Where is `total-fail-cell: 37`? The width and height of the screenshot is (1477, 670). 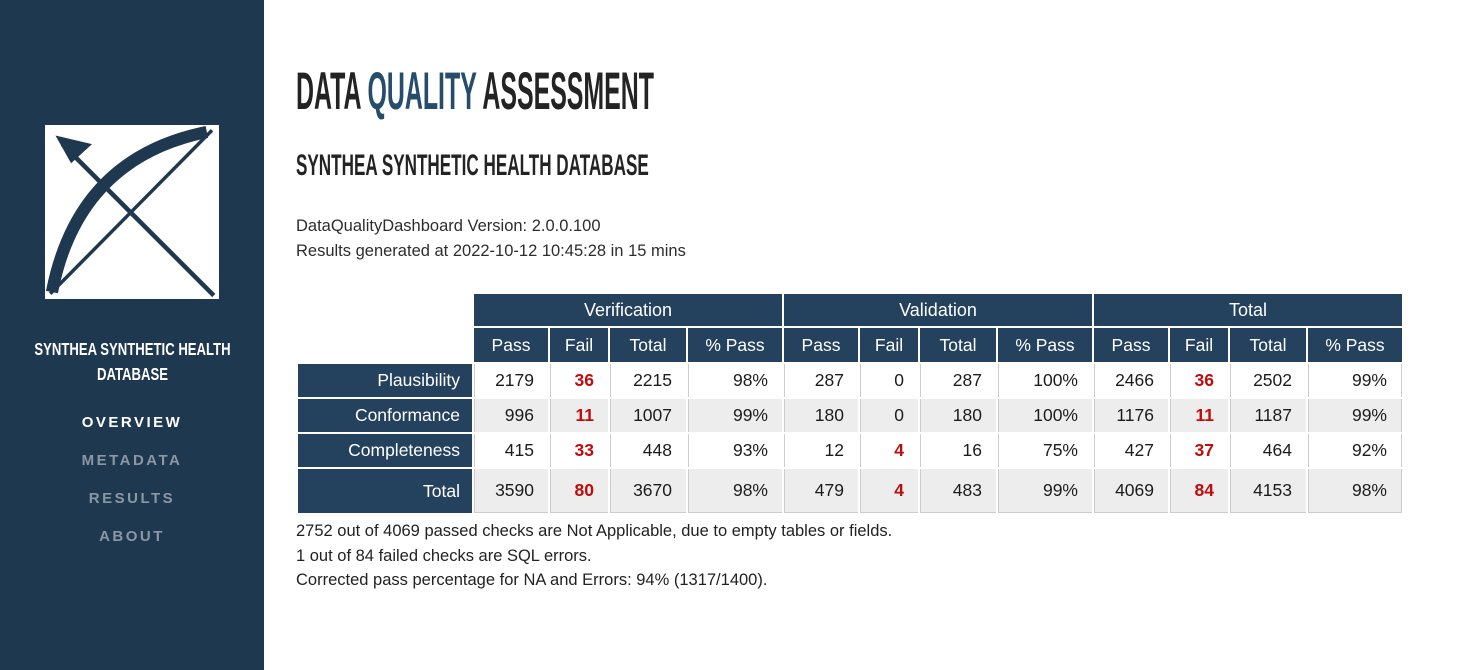
total-fail-cell: 37 is located at coordinates (1199, 450).